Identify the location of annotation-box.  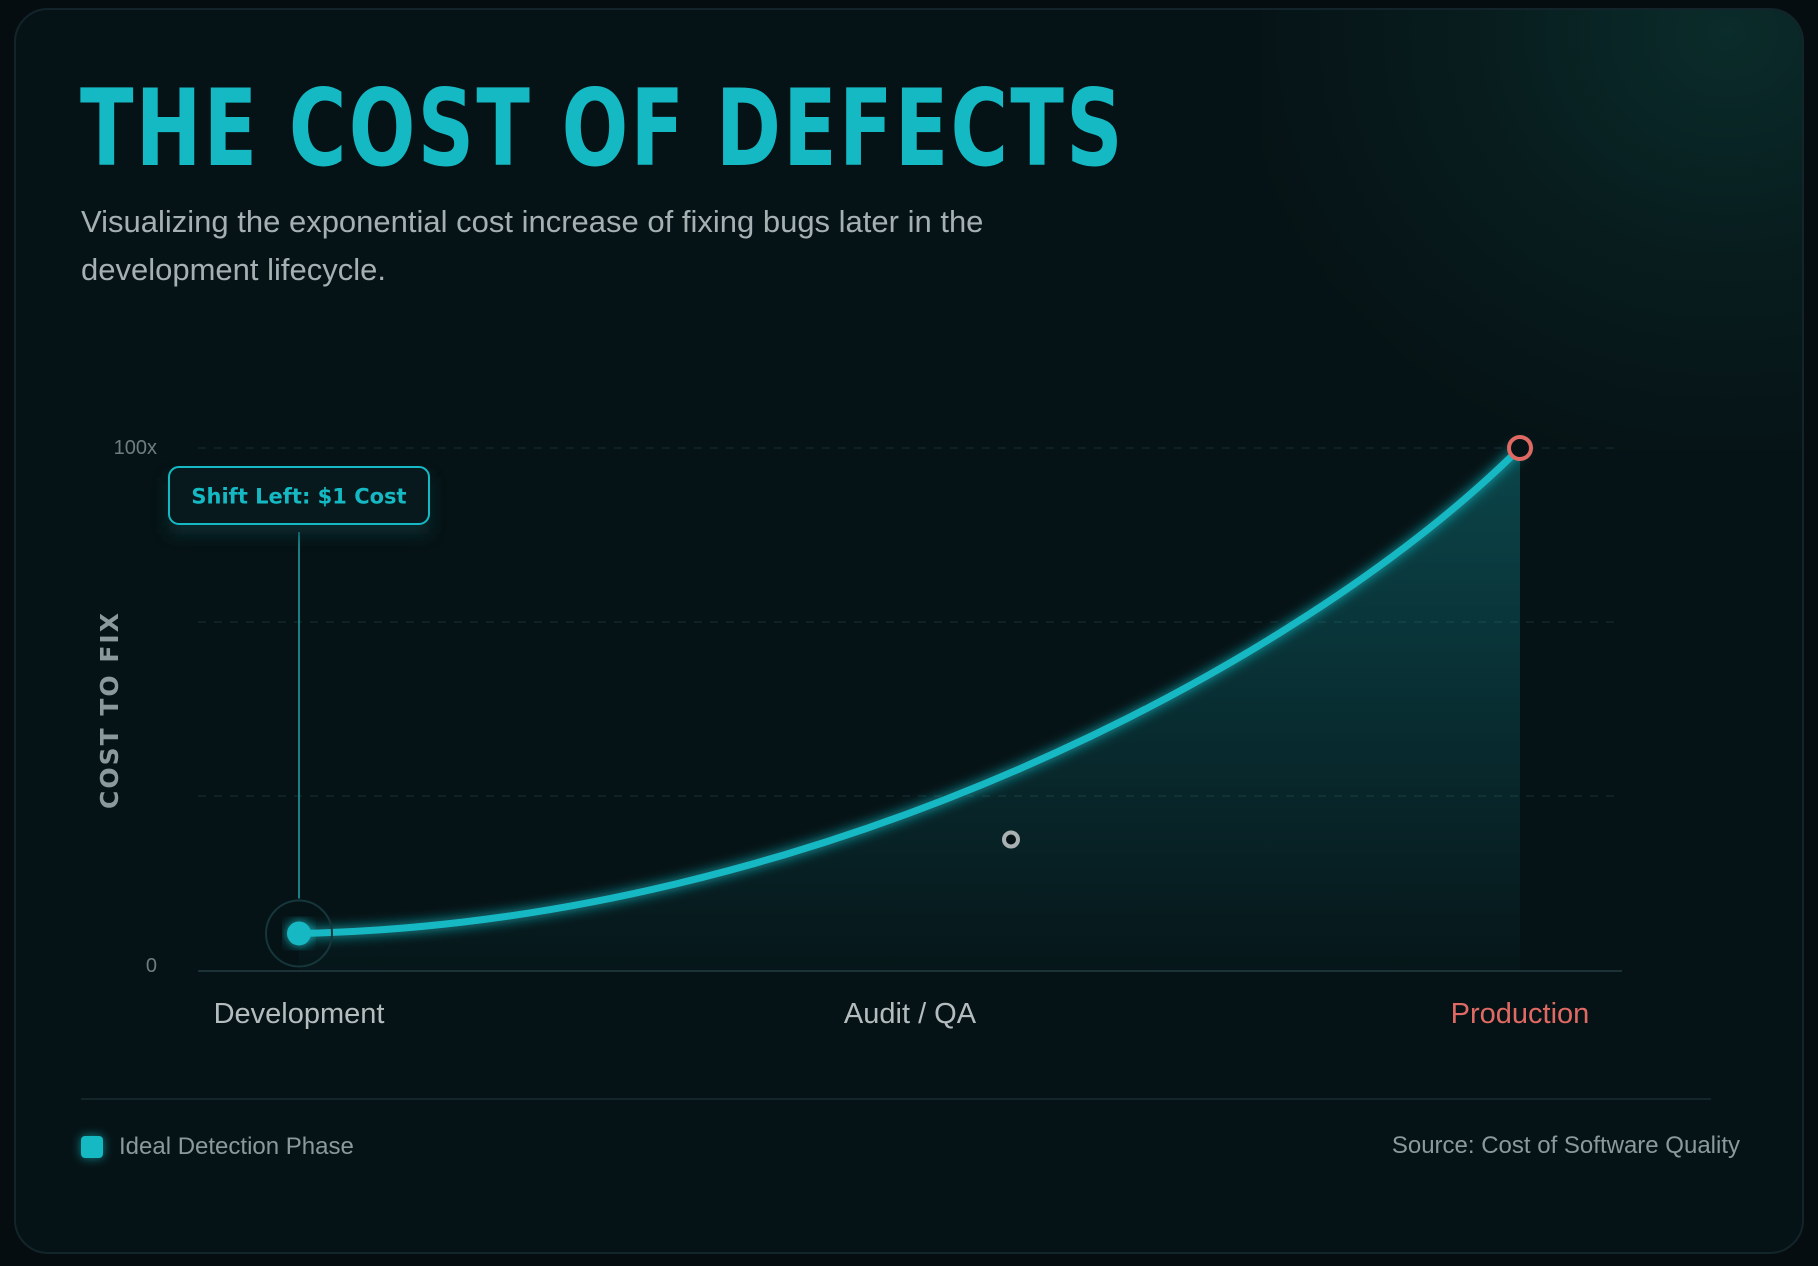
(299, 495).